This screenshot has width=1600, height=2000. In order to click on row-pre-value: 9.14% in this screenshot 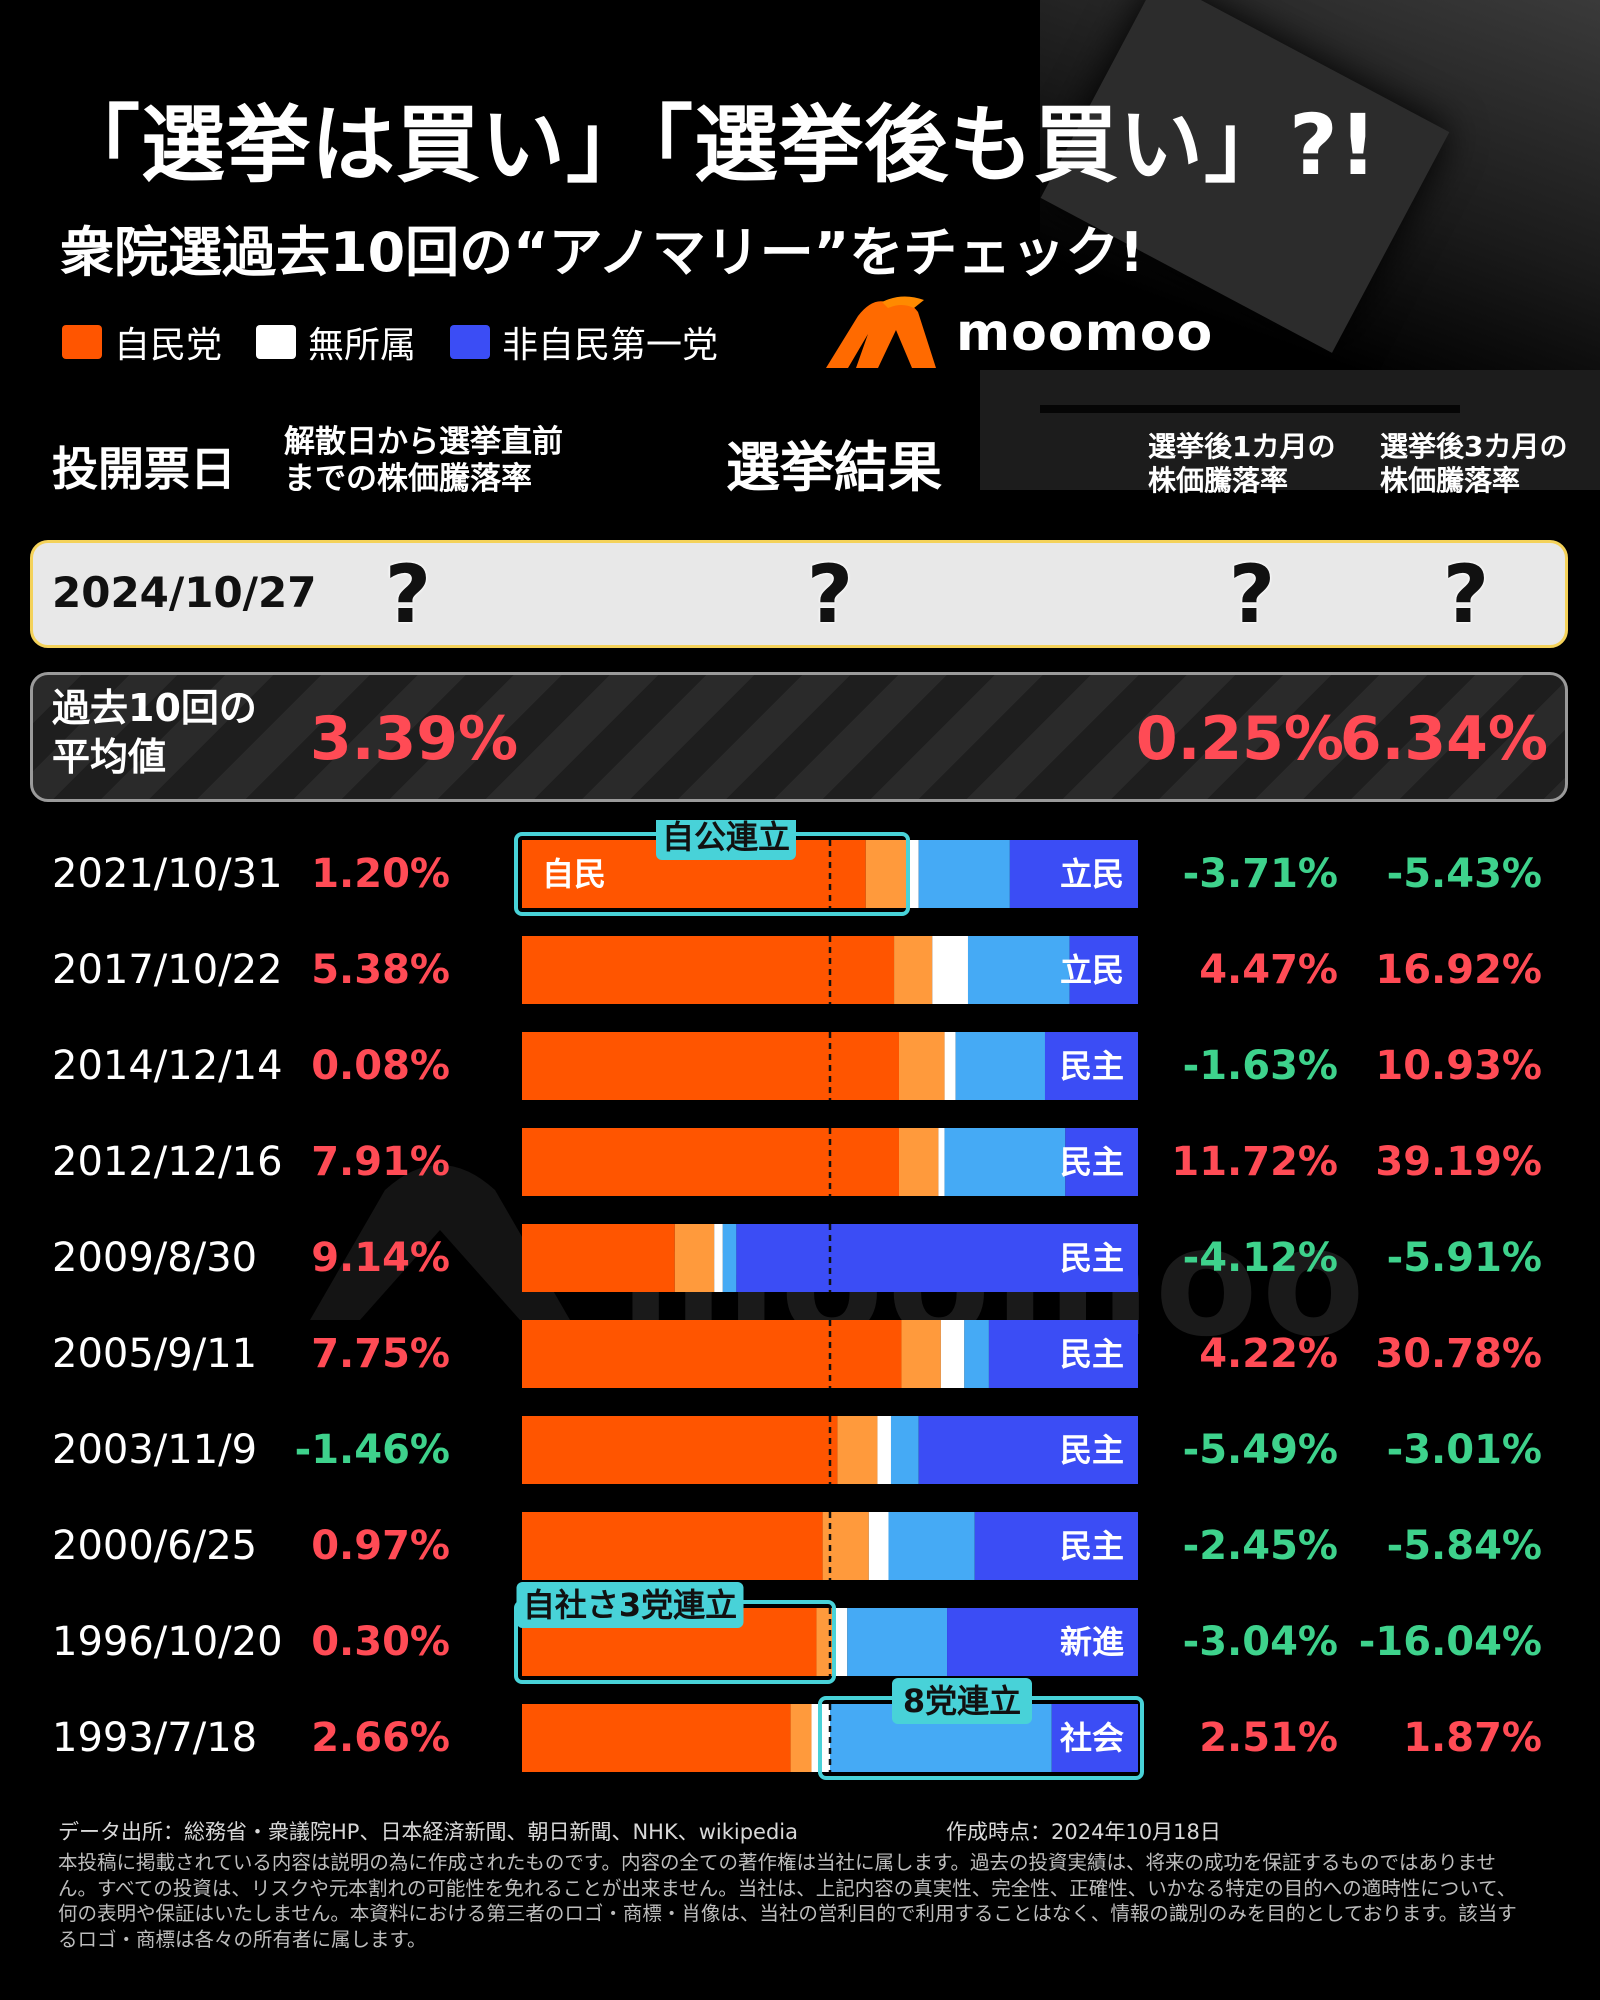, I will do `click(380, 1258)`.